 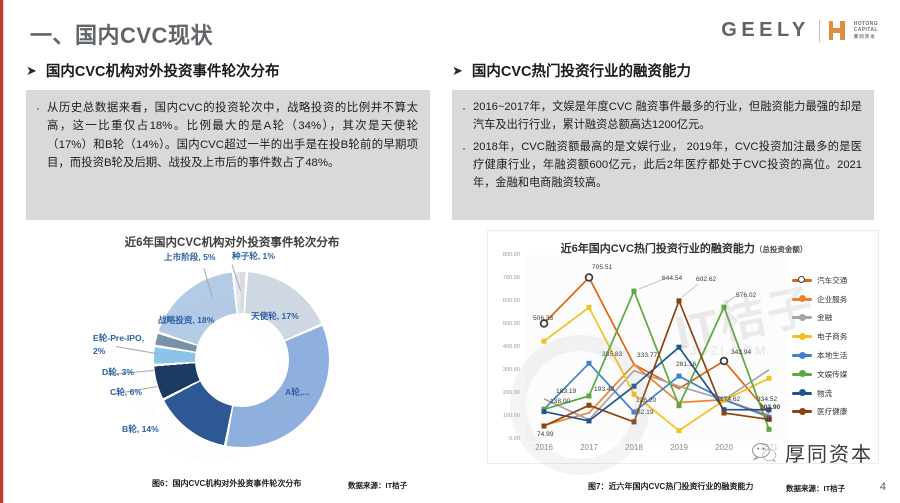 What do you see at coordinates (511, 324) in the screenshot?
I see `y-axis-tick: 500.00` at bounding box center [511, 324].